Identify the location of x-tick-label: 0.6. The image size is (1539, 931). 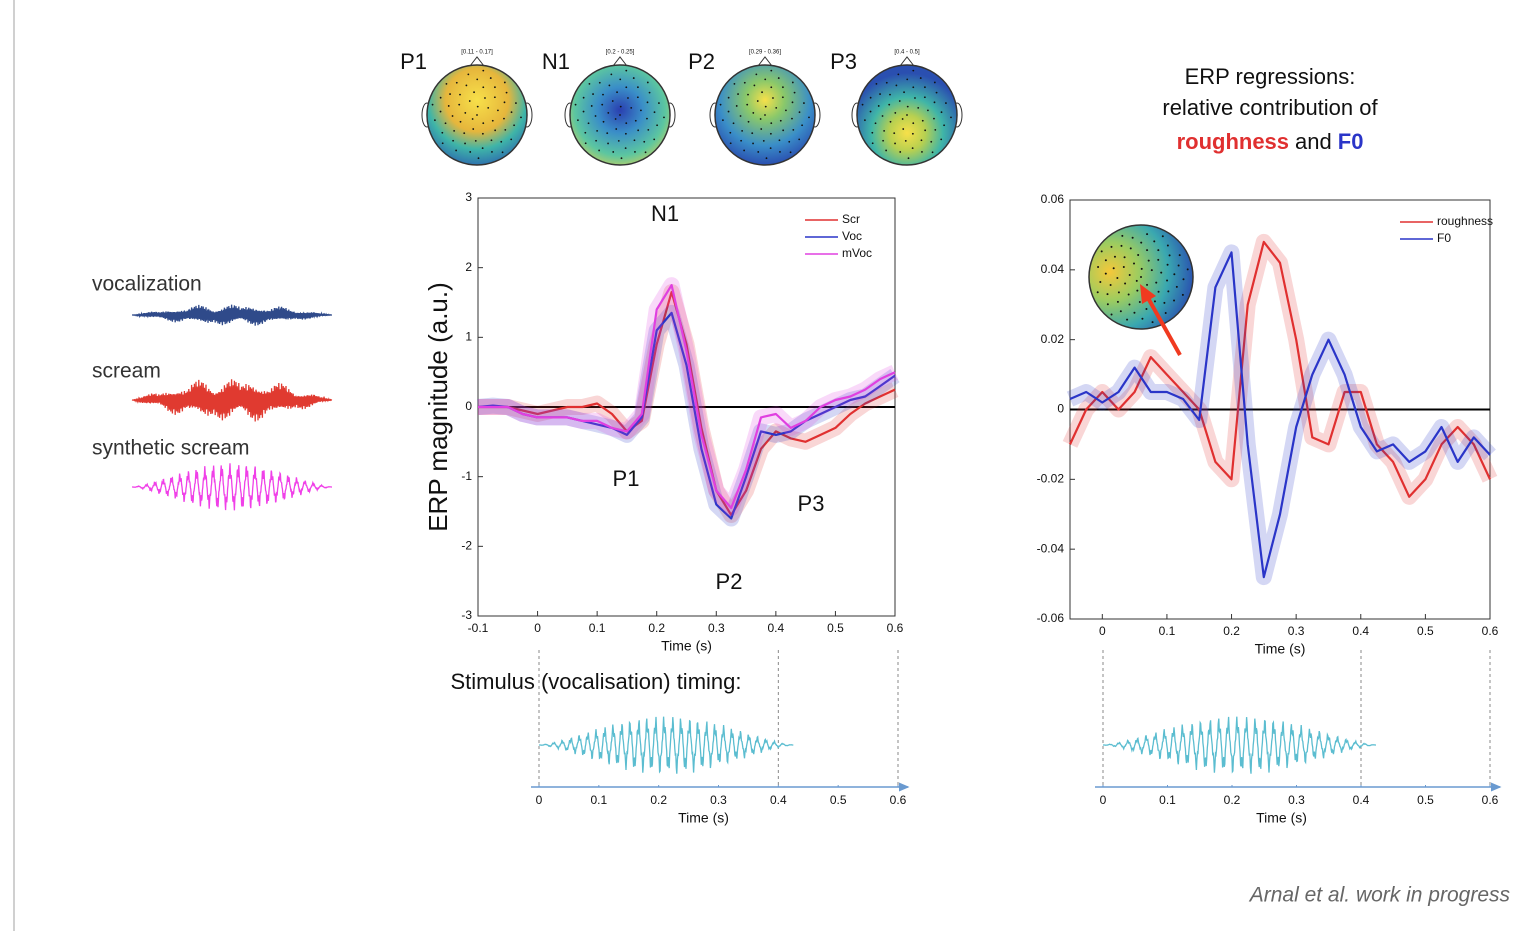
(895, 628).